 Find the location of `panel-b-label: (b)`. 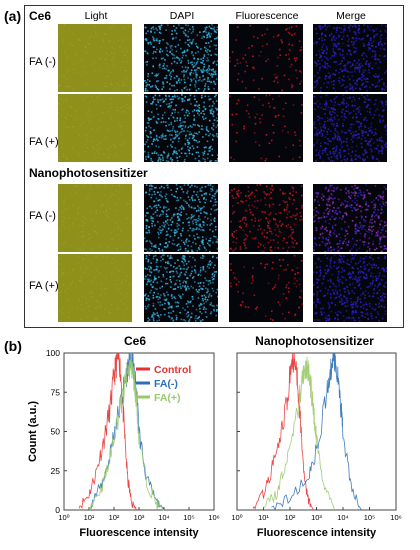

panel-b-label: (b) is located at coordinates (13, 346).